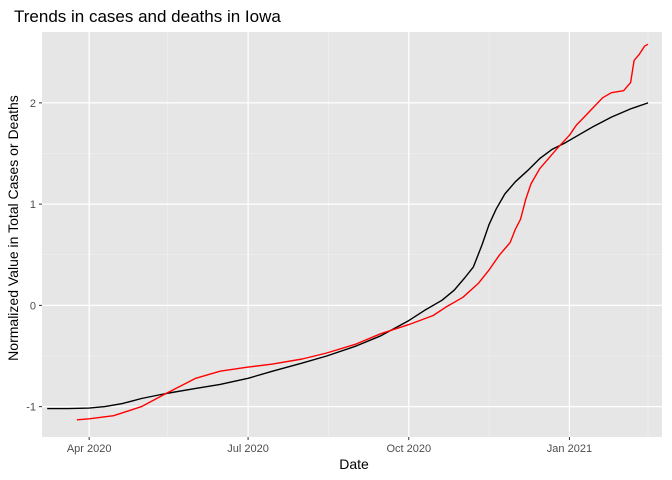 The height and width of the screenshot is (480, 672). What do you see at coordinates (147, 16) in the screenshot?
I see `chart-title: Trends in cases and deaths in Iowa` at bounding box center [147, 16].